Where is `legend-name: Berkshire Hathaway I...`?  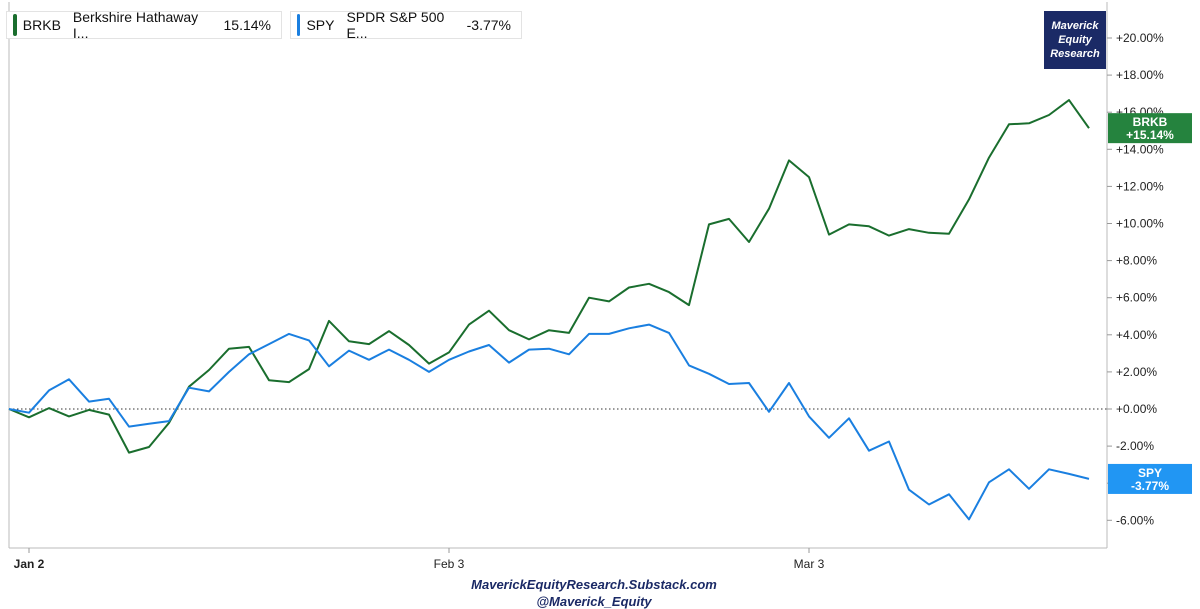
legend-name: Berkshire Hathaway I... is located at coordinates (135, 25).